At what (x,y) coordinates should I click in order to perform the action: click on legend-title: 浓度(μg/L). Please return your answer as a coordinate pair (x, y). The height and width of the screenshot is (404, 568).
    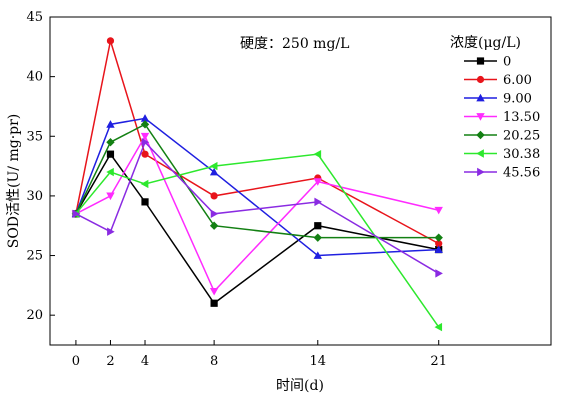
    Looking at the image, I should click on (485, 43).